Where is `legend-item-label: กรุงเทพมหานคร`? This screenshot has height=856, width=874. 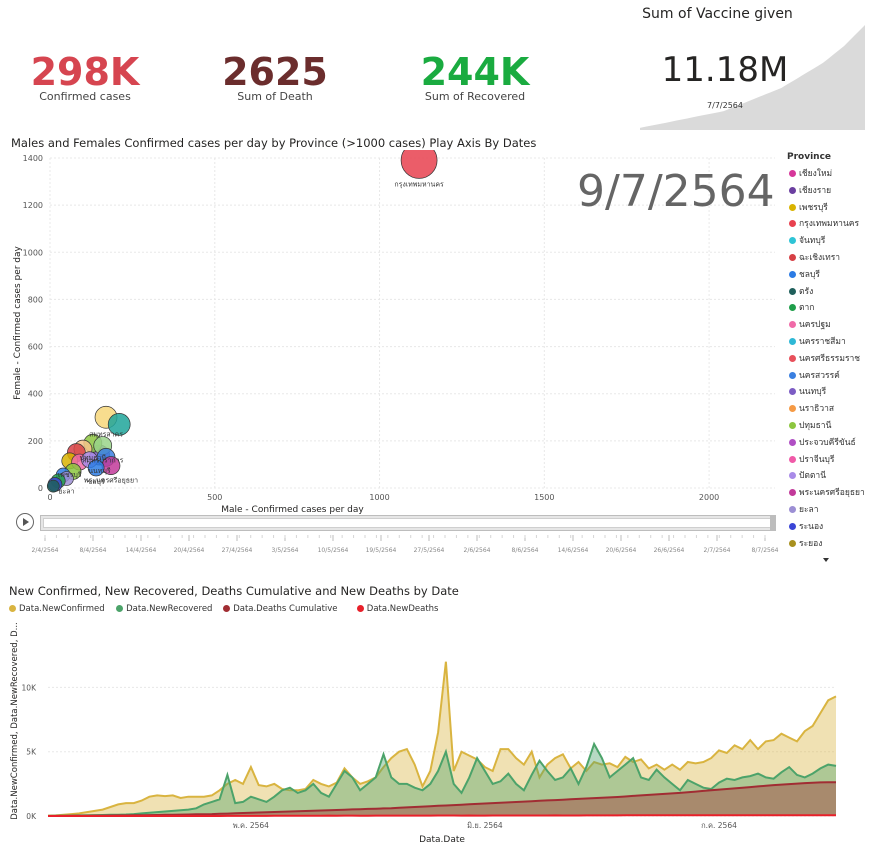 legend-item-label: กรุงเทพมหานคร is located at coordinates (829, 224).